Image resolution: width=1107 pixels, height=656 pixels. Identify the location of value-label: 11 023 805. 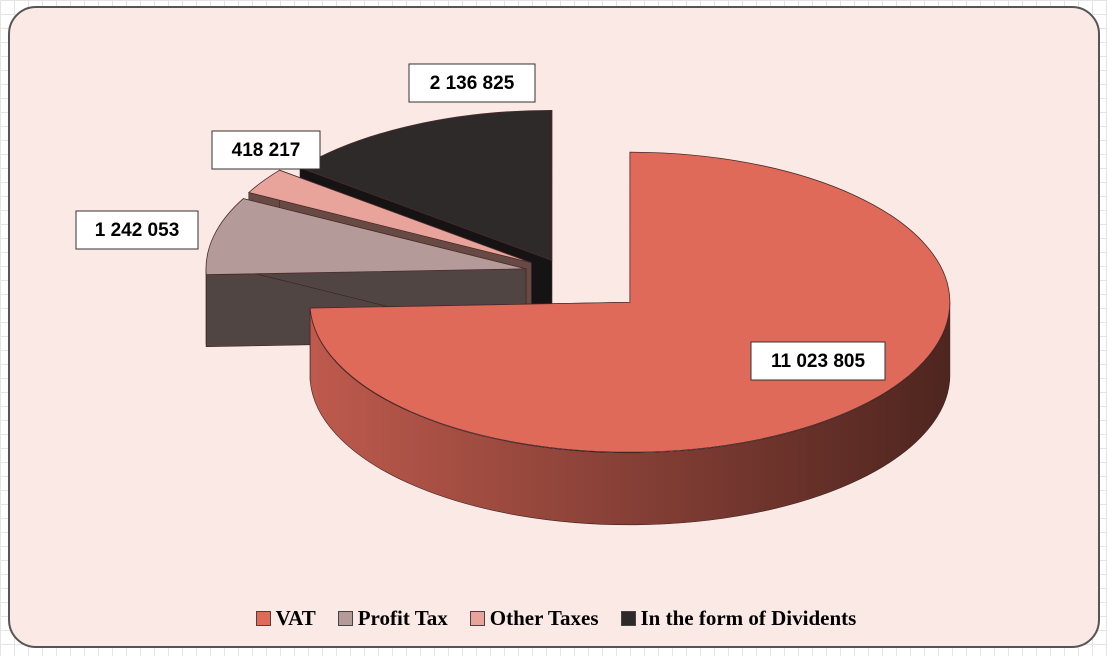
(818, 361).